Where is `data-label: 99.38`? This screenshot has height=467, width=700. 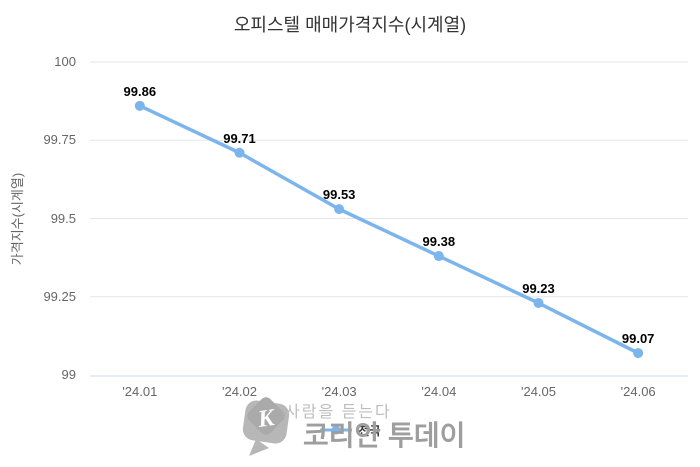
data-label: 99.38 is located at coordinates (439, 242).